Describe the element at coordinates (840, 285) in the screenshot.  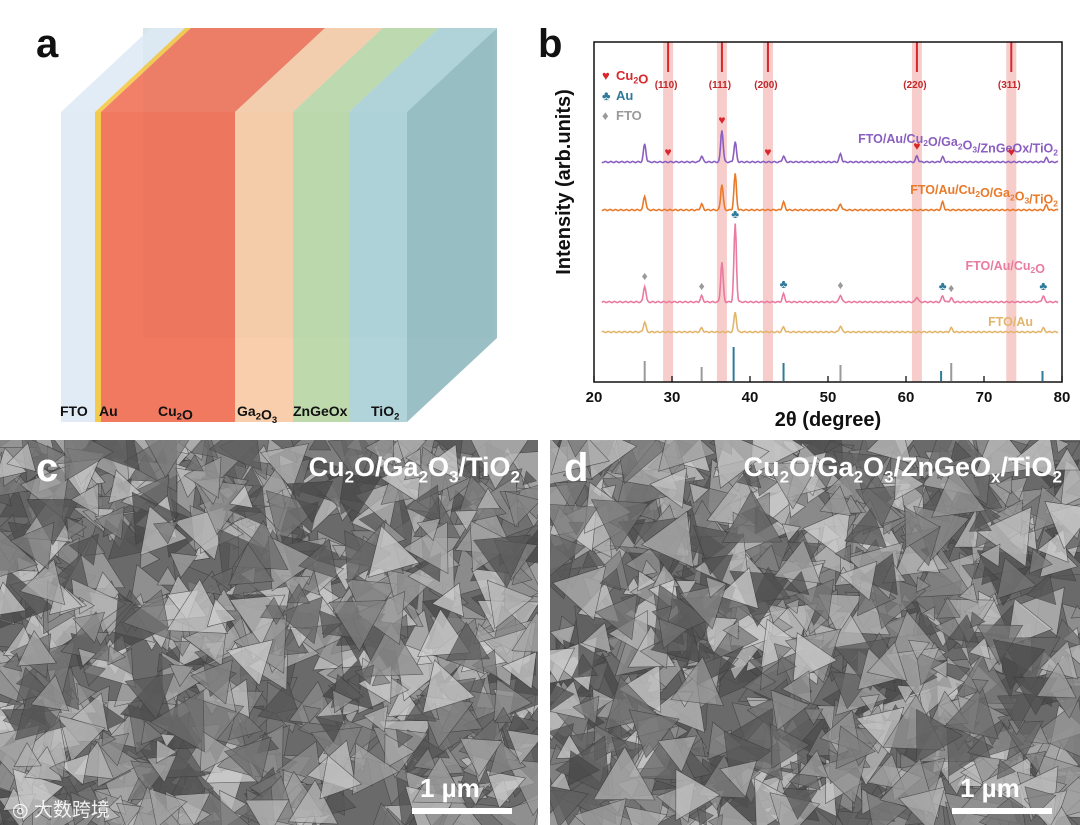
I see `peak-marker-1-2: ♦` at that location.